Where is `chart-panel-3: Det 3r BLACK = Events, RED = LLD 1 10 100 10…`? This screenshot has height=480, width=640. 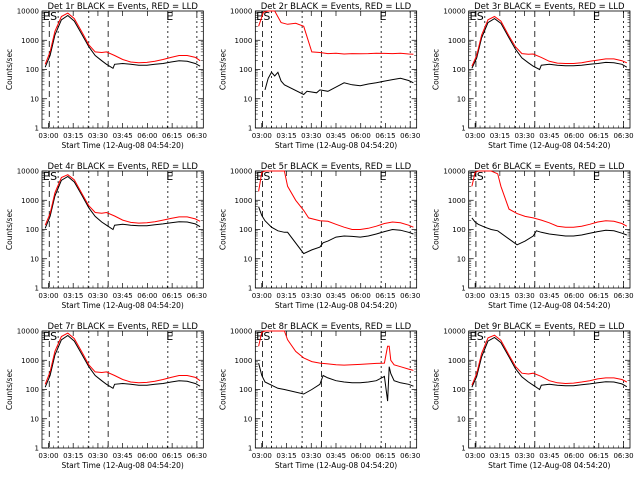
chart-panel-3: Det 3r BLACK = Events, RED = LLD 1 10 100 10… is located at coordinates (533, 76).